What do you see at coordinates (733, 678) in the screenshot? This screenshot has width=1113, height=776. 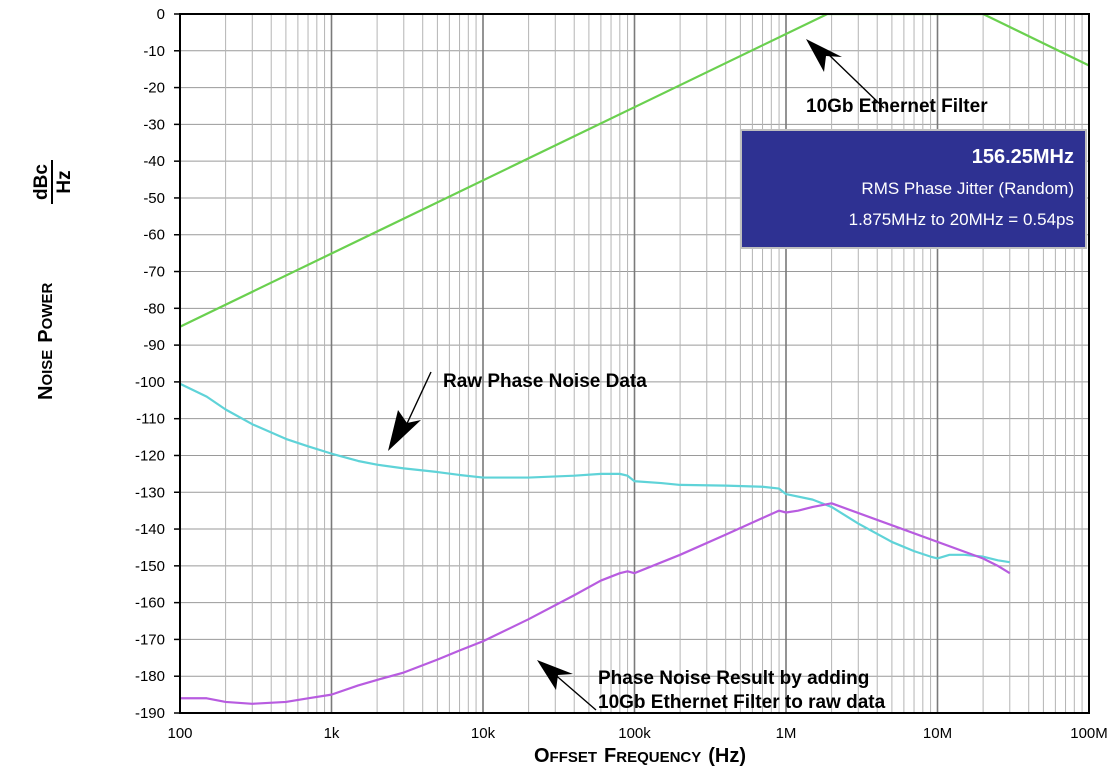 I see `annotation-result-line-1: Phase Noise Result by adding` at bounding box center [733, 678].